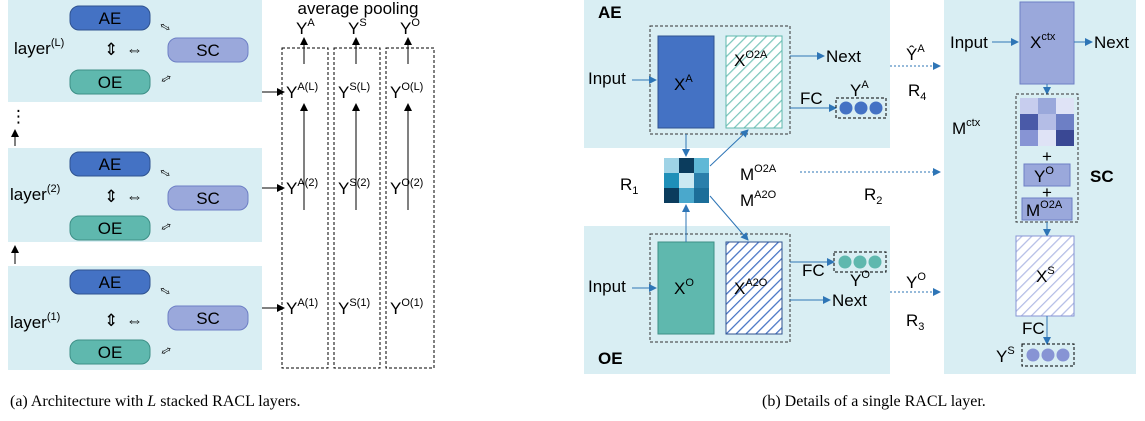  I want to click on layer-block-1: AE SC OE layer(1) ⇕ ⇔ ⇔ ⇔, so click(135, 318).